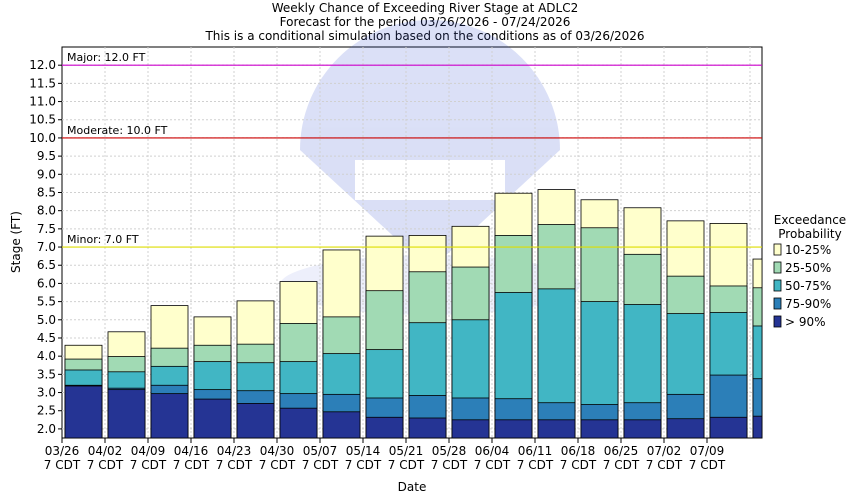 Image resolution: width=850 pixels, height=500 pixels. I want to click on legend-item-label: 25-50%, so click(808, 268).